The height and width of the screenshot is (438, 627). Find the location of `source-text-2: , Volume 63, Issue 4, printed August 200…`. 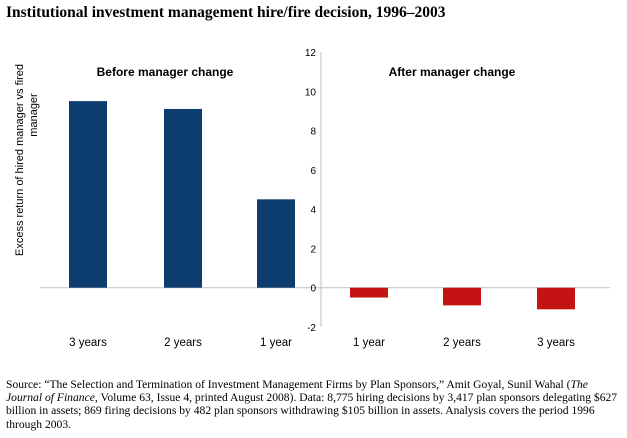

source-text-2: , Volume 63, Issue 4, printed August 200… is located at coordinates (312, 411).